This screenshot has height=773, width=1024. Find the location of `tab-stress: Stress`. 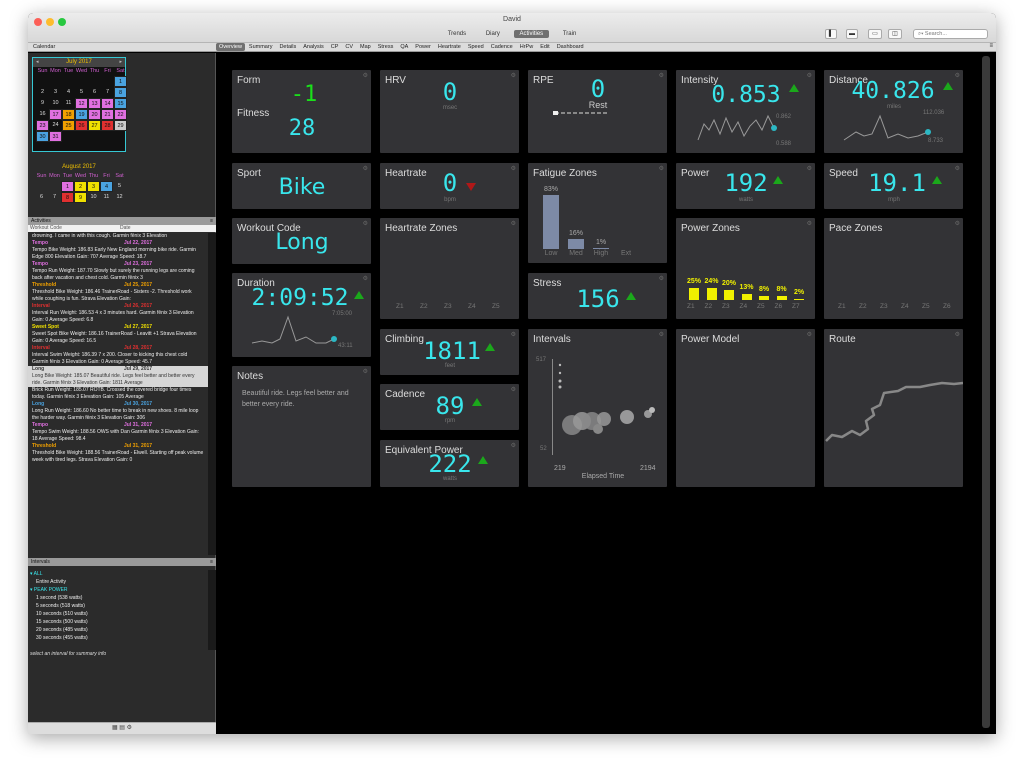

tab-stress: Stress is located at coordinates (385, 47).